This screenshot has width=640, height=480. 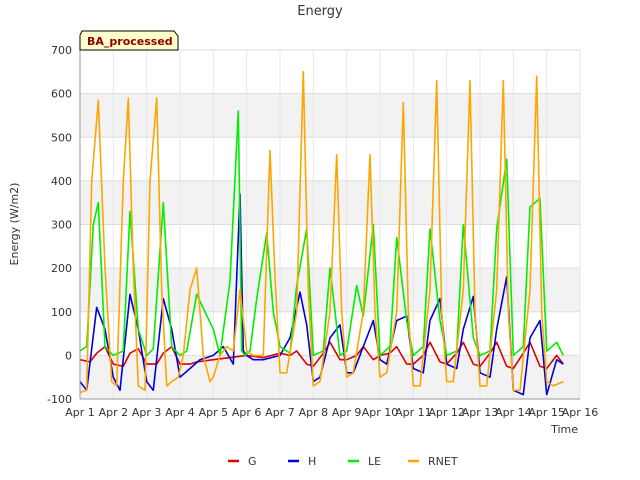 I want to click on x-tick-label: Apr 5, so click(x=214, y=412).